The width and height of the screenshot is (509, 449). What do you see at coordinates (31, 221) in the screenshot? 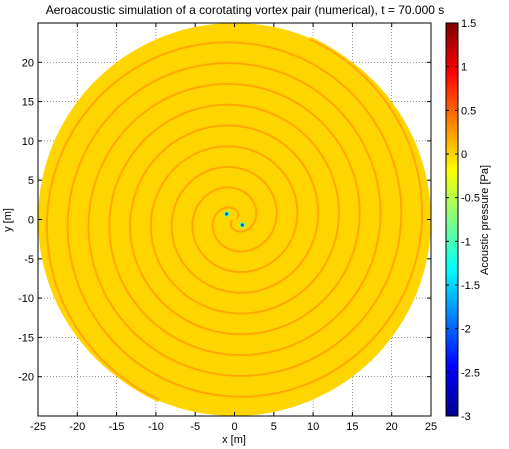
I see `y-tick-label: 0` at bounding box center [31, 221].